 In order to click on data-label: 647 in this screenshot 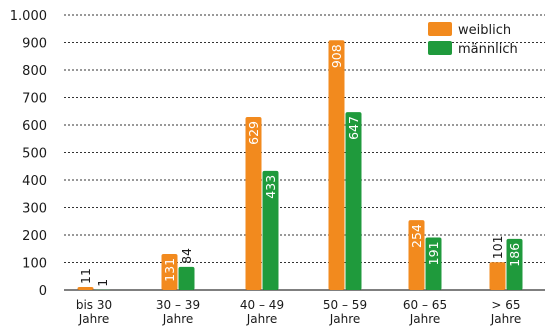, I will do `click(353, 128)`.